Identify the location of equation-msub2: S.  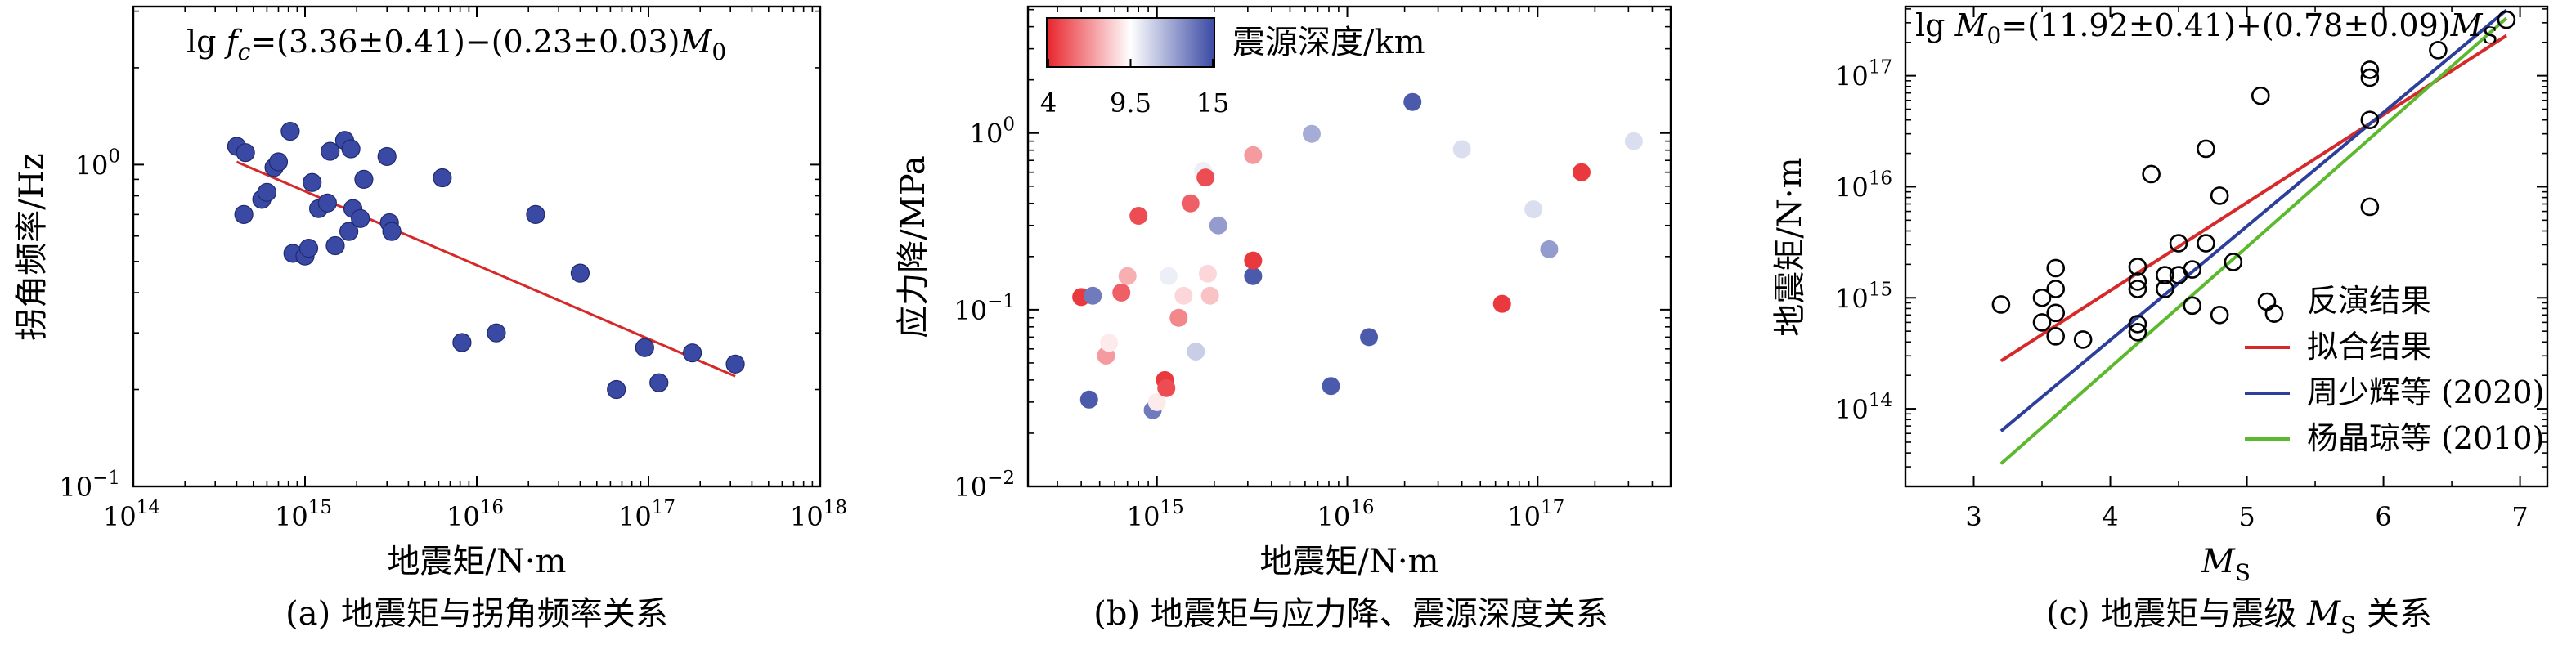
(2490, 35).